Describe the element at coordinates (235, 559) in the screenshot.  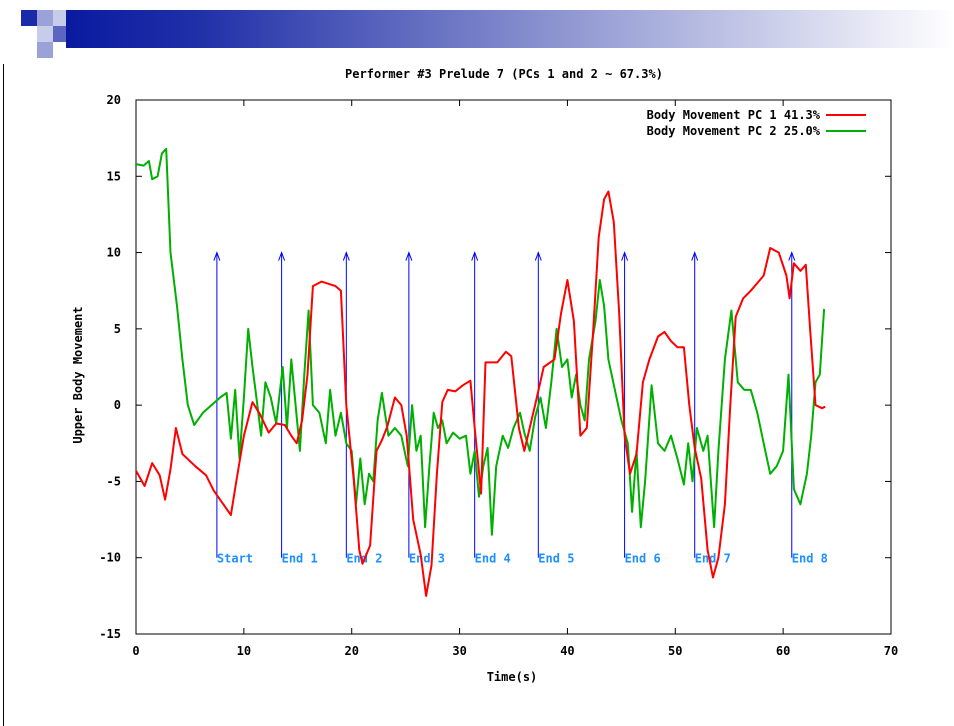
I see `marker-label: Start` at that location.